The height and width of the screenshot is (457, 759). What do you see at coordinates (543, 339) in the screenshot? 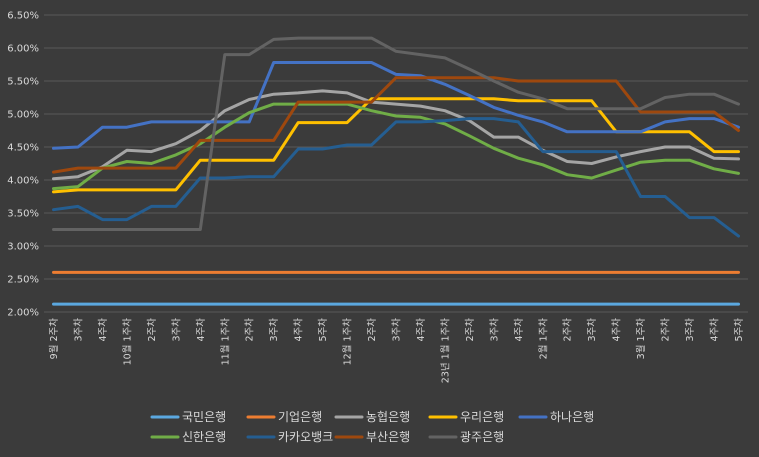
I see `x-tick-label: 2월 1주차` at bounding box center [543, 339].